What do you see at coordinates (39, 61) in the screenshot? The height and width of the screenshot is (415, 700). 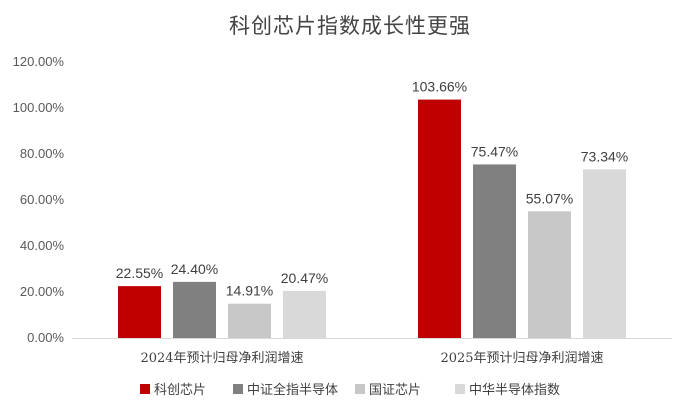 I see `y-tick-label: 120.00%` at bounding box center [39, 61].